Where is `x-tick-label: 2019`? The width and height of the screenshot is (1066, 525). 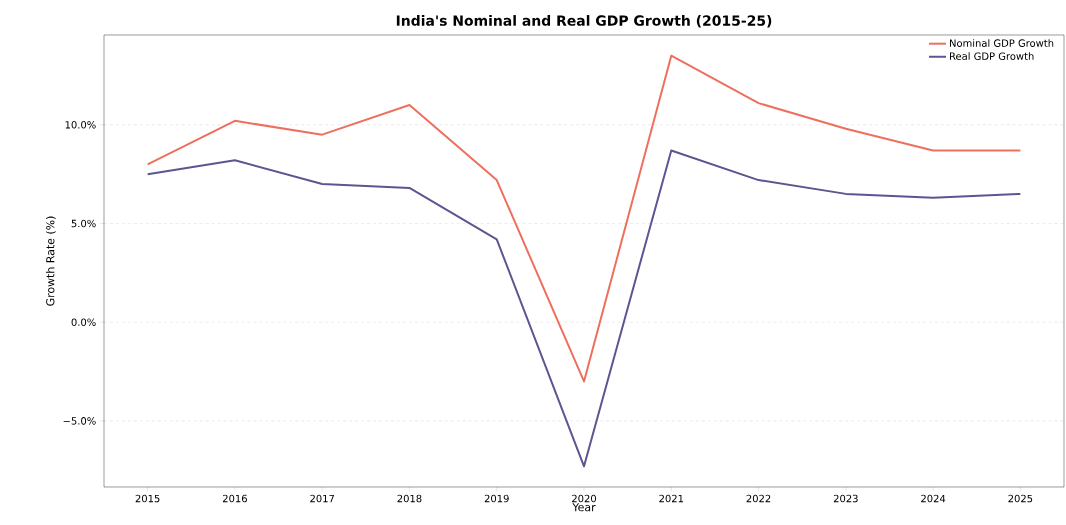 x-tick-label: 2019 is located at coordinates (496, 498).